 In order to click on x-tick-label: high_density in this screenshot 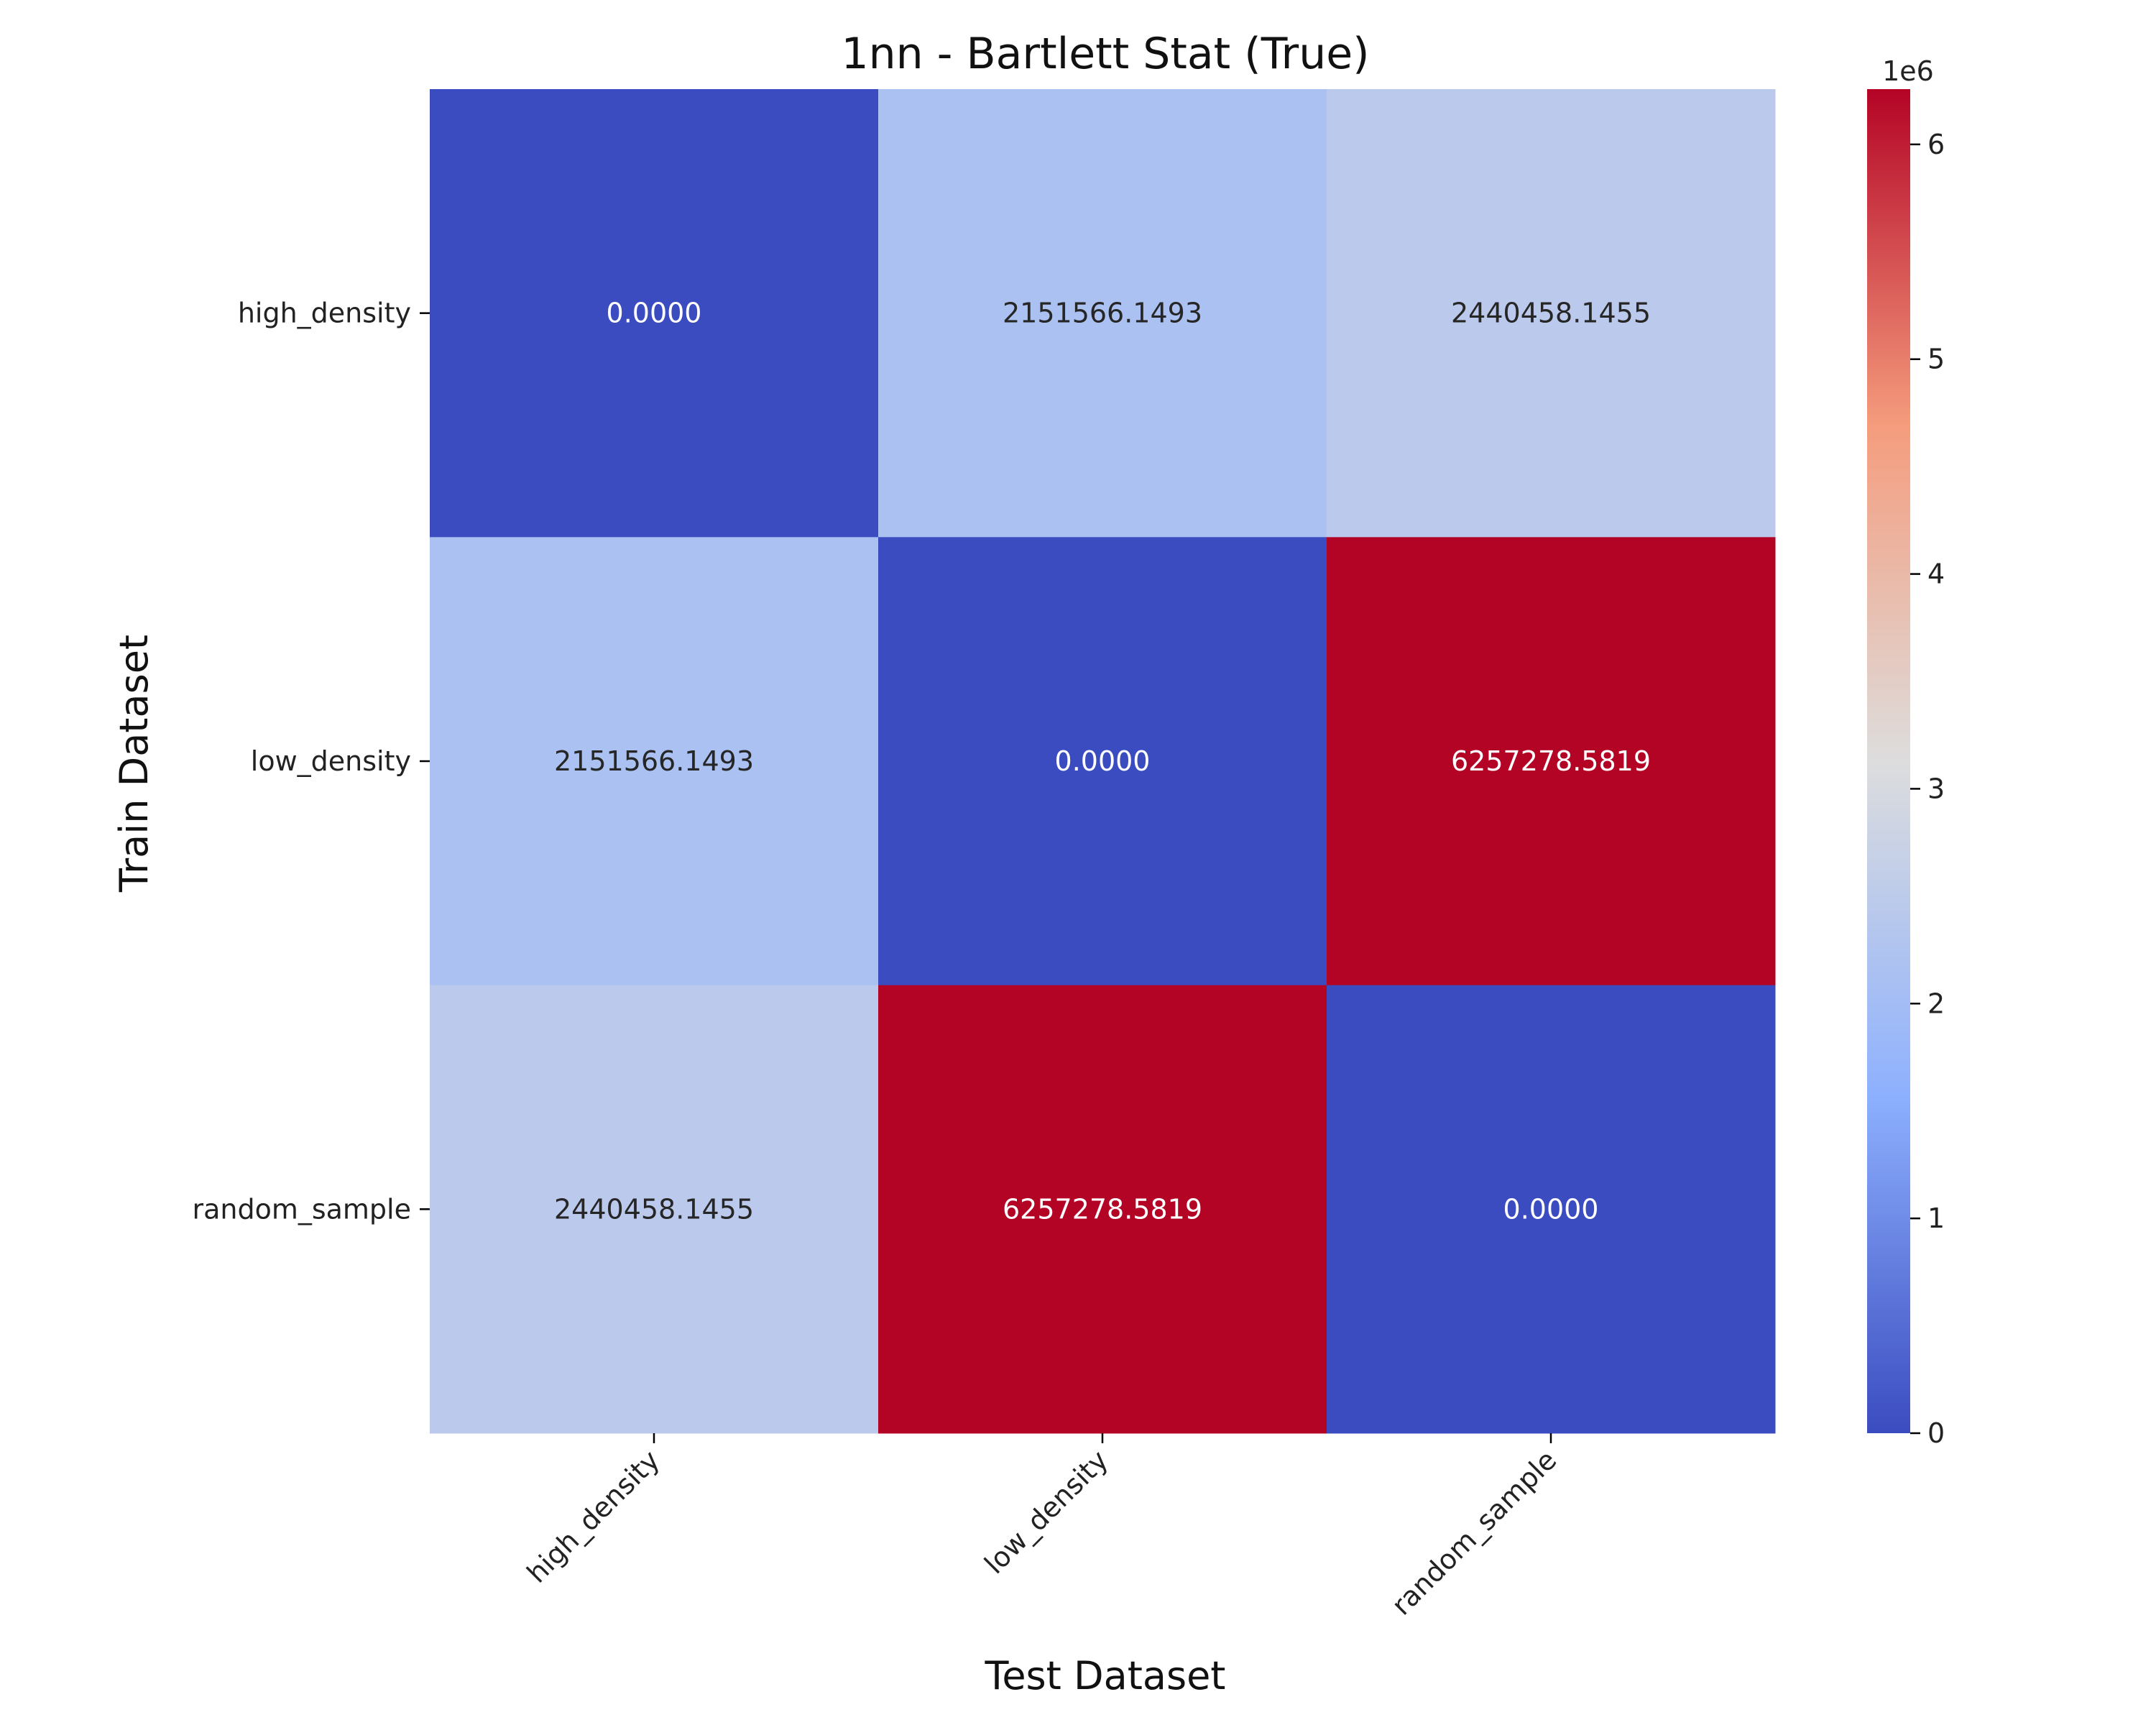, I will do `click(593, 1516)`.